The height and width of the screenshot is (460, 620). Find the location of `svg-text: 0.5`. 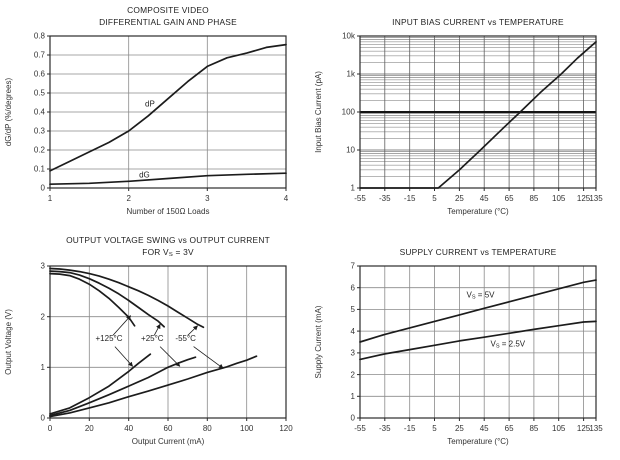

svg-text: 0.5 is located at coordinates (40, 93).